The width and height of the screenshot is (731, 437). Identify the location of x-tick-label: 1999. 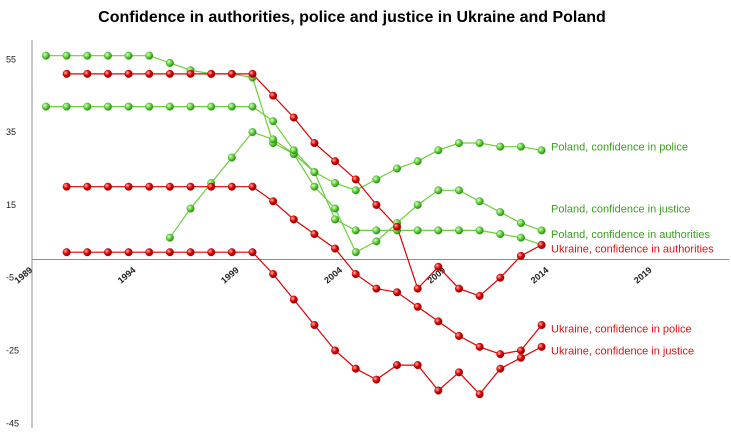
(230, 275).